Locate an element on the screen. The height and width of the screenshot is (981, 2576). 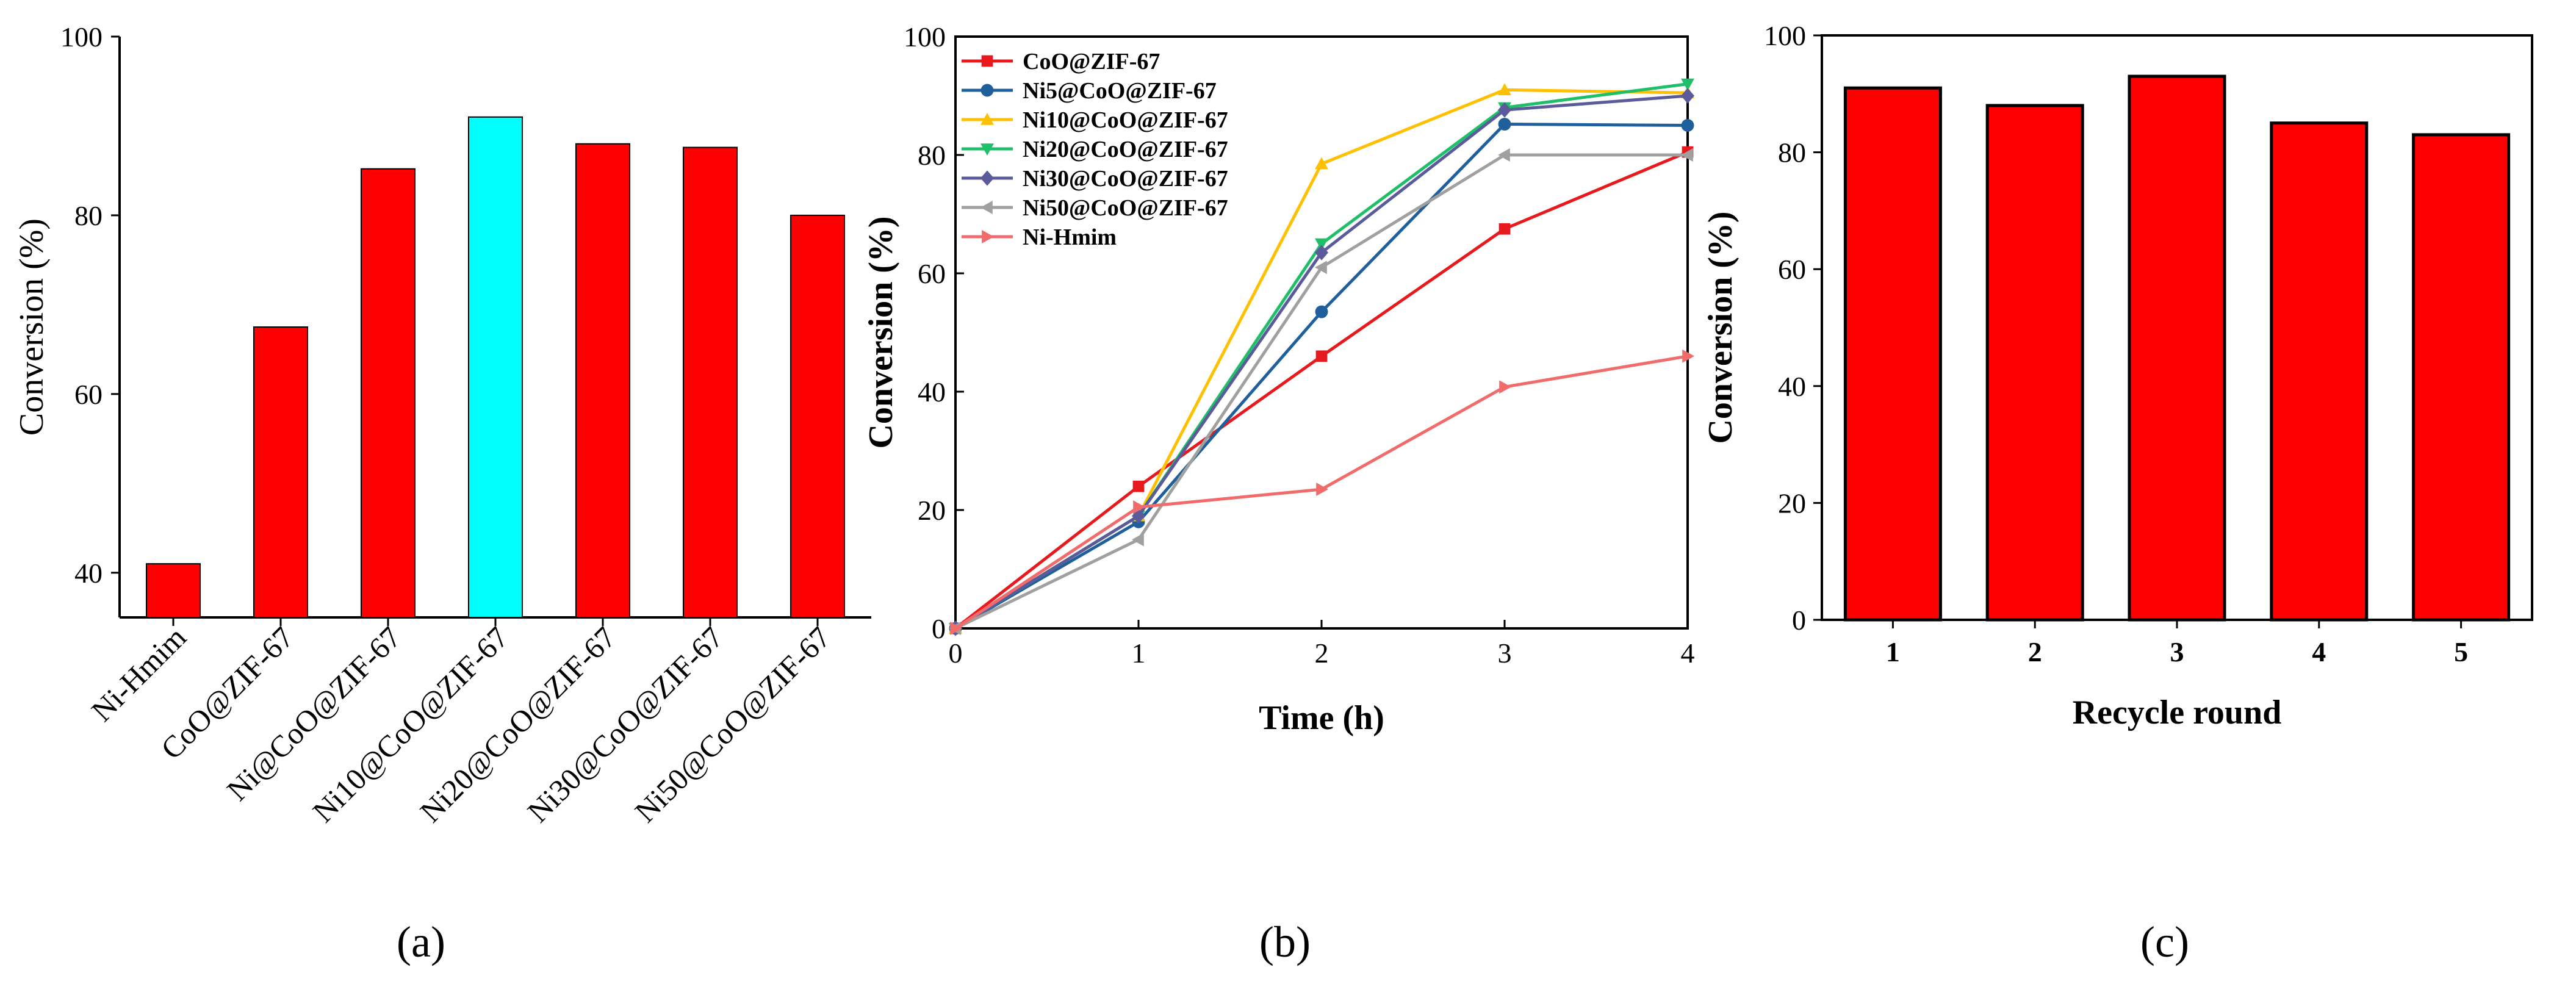
legend-label: Ni-Hmim is located at coordinates (1070, 237).